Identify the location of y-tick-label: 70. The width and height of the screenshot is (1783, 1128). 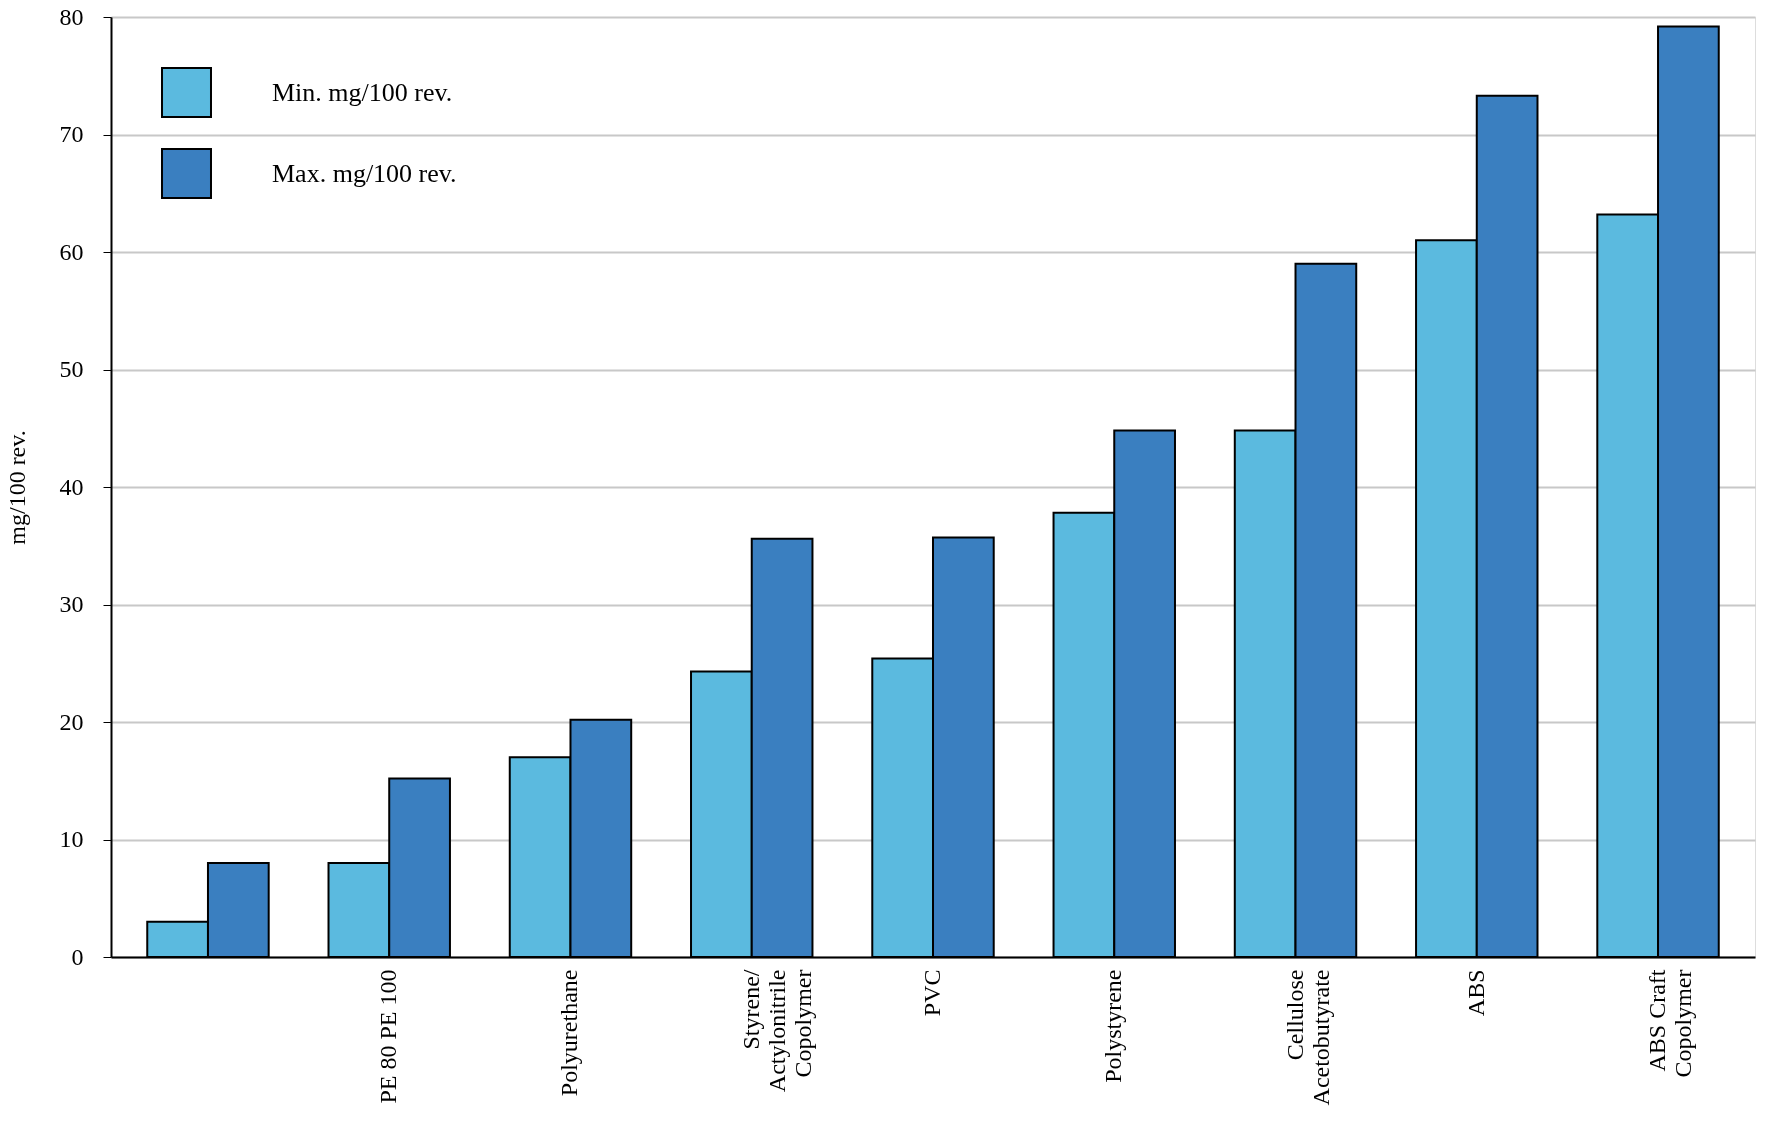
(71, 134).